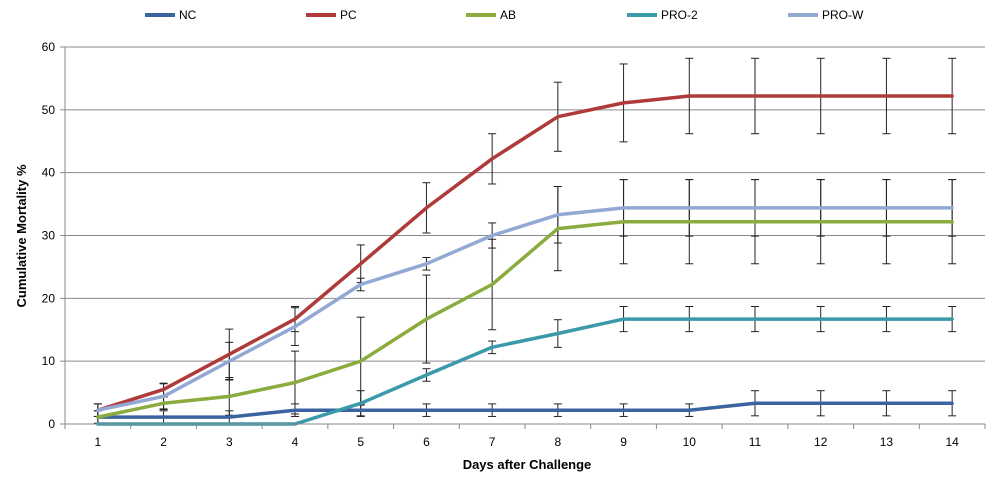 The height and width of the screenshot is (487, 1000). What do you see at coordinates (295, 442) in the screenshot?
I see `x-tick-label: 4` at bounding box center [295, 442].